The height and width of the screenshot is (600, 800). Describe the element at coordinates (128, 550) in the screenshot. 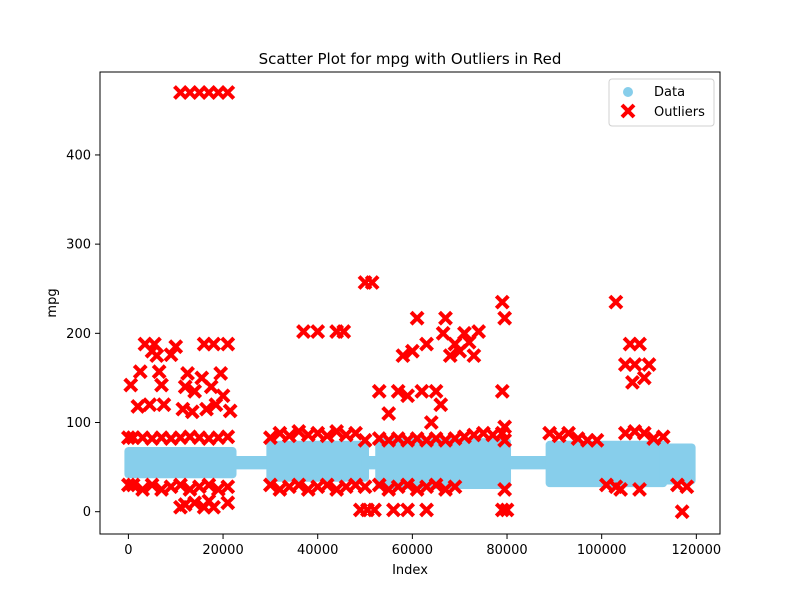

I see `x-tick-label: 0` at that location.